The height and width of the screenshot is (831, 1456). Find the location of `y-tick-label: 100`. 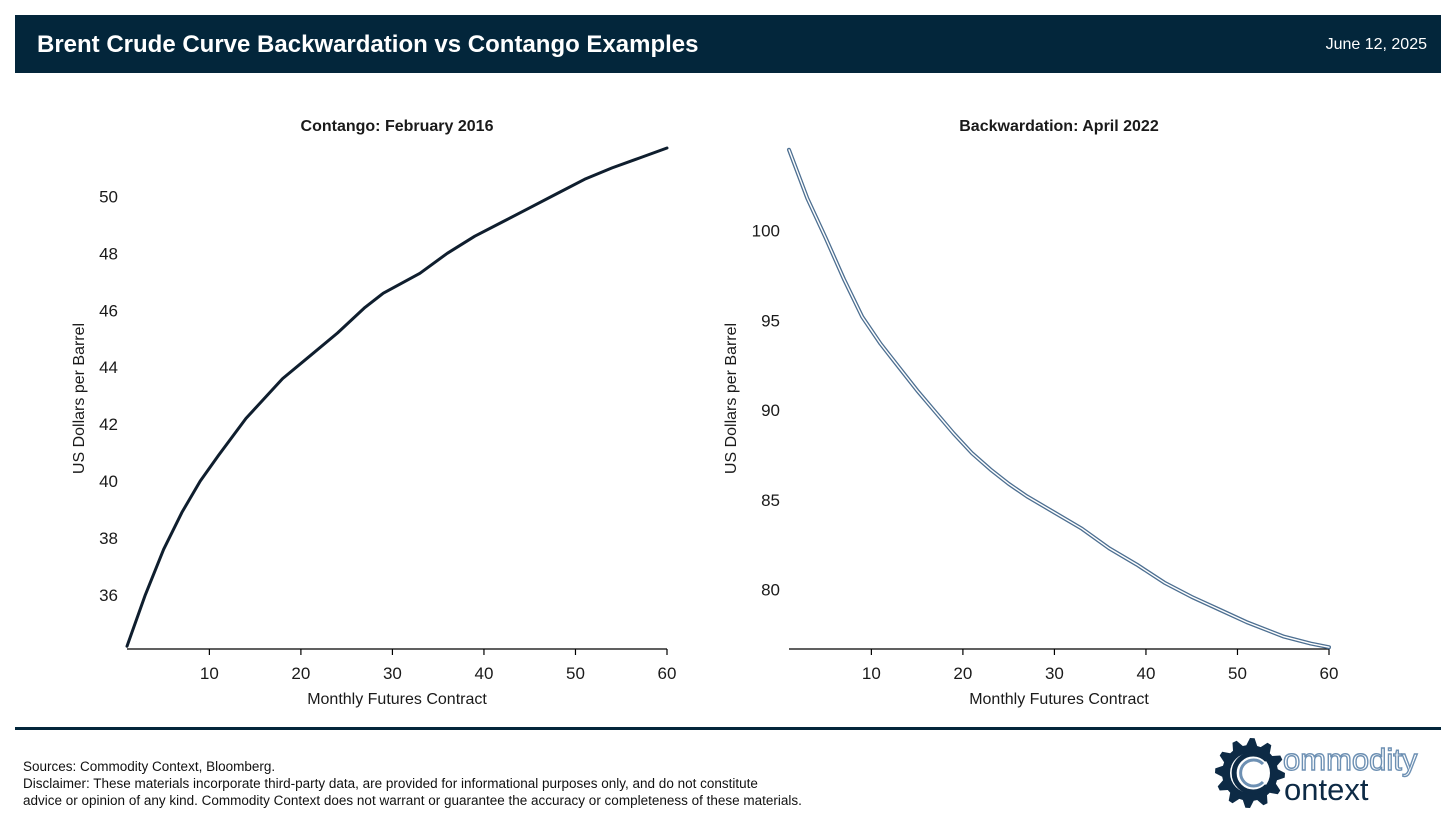

y-tick-label: 100 is located at coordinates (766, 231).